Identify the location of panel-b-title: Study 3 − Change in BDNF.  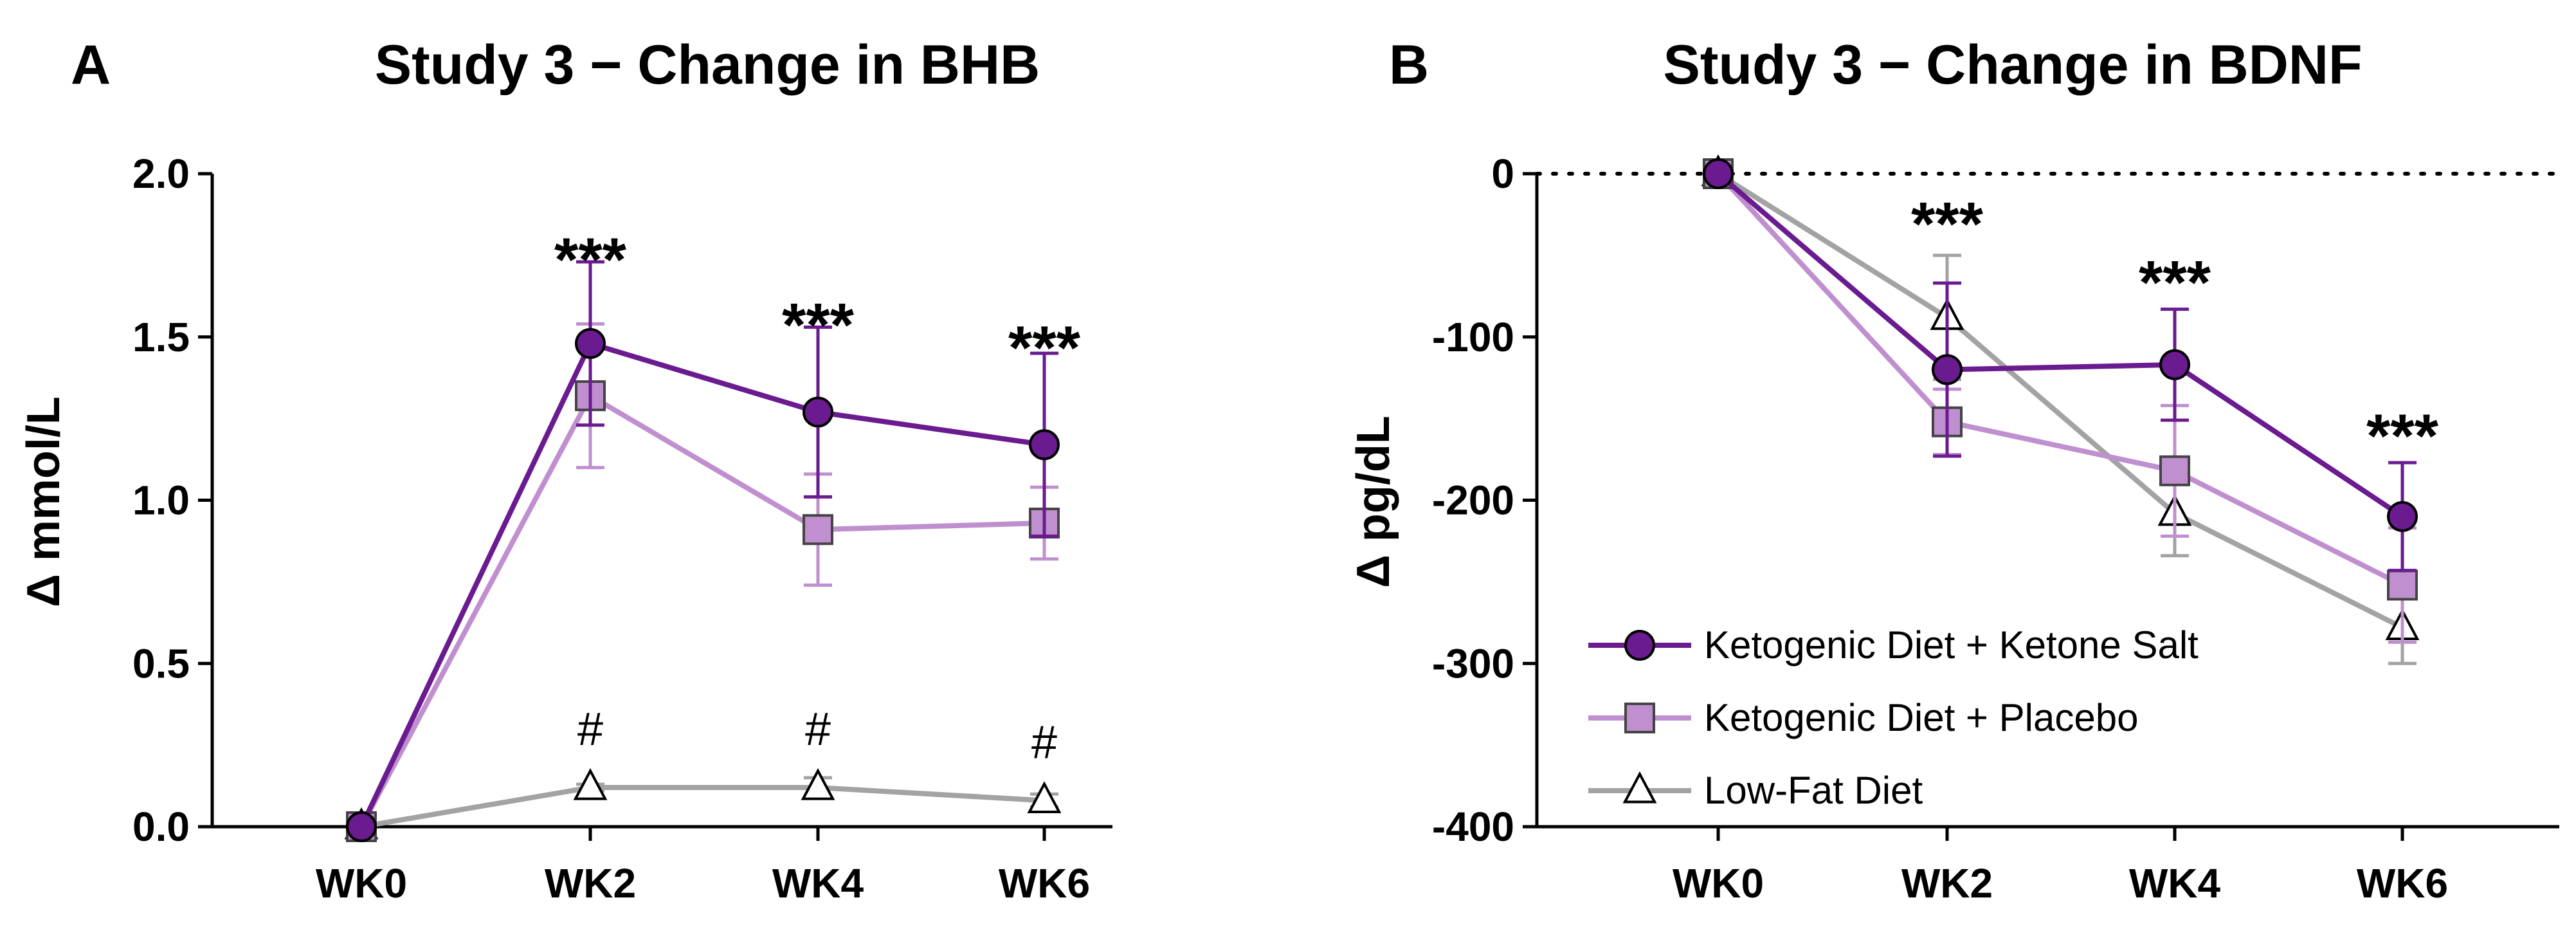
(2012, 65).